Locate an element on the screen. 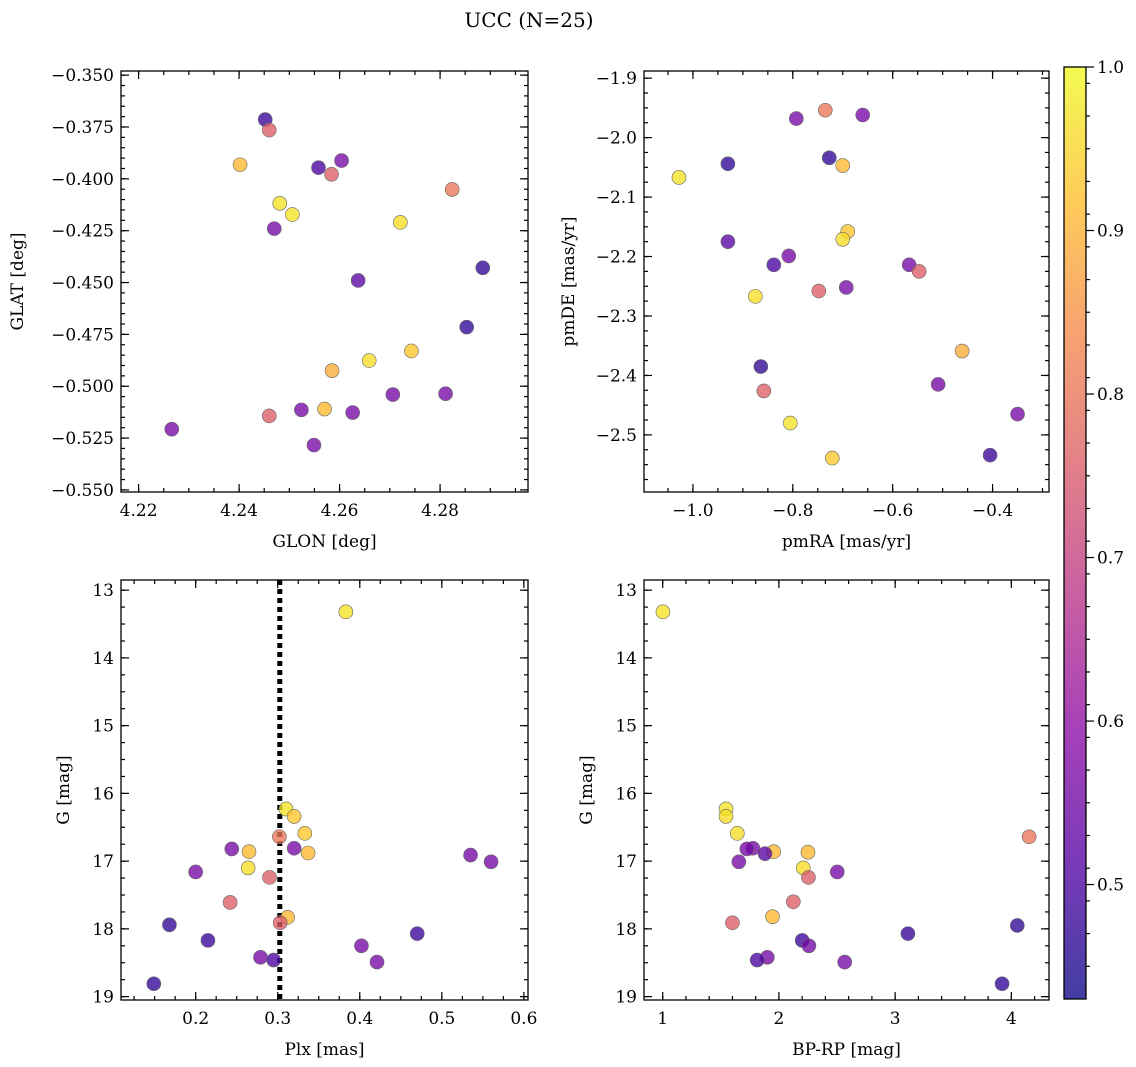 This screenshot has height=1067, width=1136. glon-glat-y-tick-label: −0.525 is located at coordinates (82, 439).